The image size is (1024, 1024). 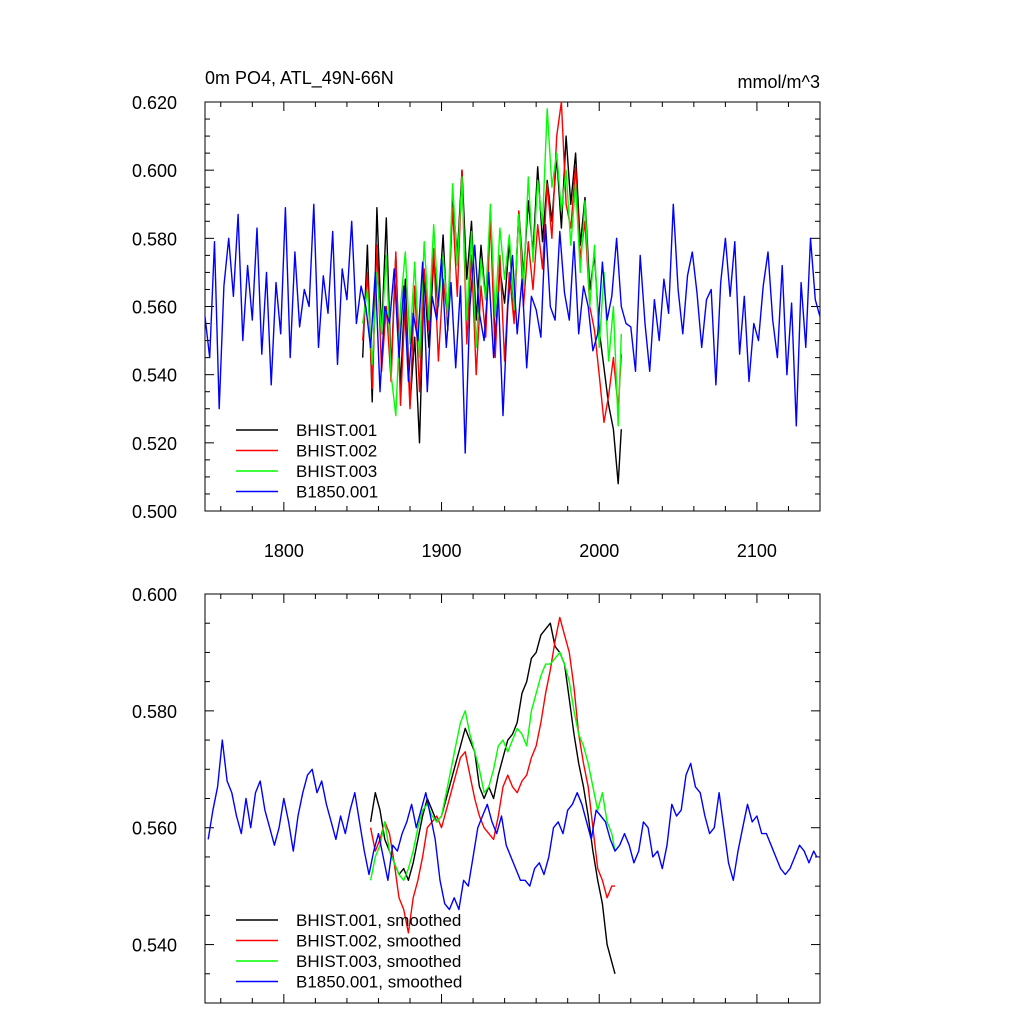 I want to click on legend-label: BHIST.001, so click(x=336, y=430).